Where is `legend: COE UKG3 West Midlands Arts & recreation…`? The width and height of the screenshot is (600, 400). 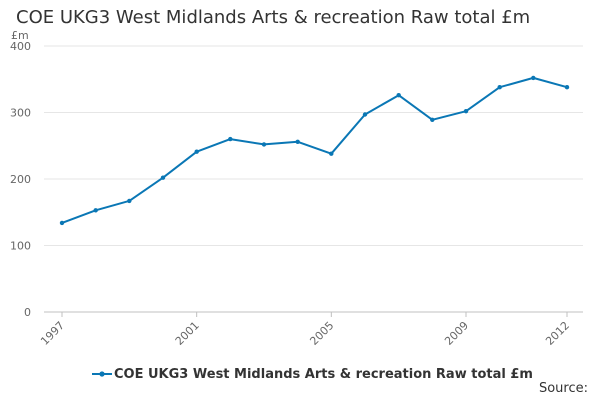
legend: COE UKG3 West Midlands Arts & recreation… is located at coordinates (312, 374).